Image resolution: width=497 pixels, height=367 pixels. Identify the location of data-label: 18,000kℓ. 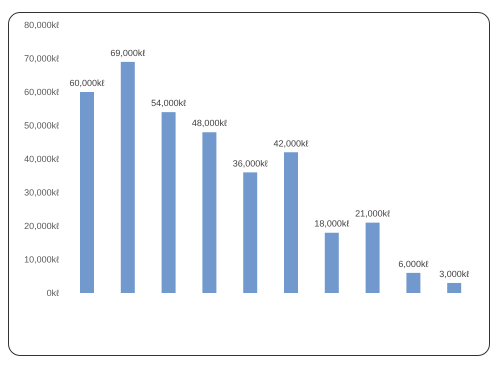
(332, 223).